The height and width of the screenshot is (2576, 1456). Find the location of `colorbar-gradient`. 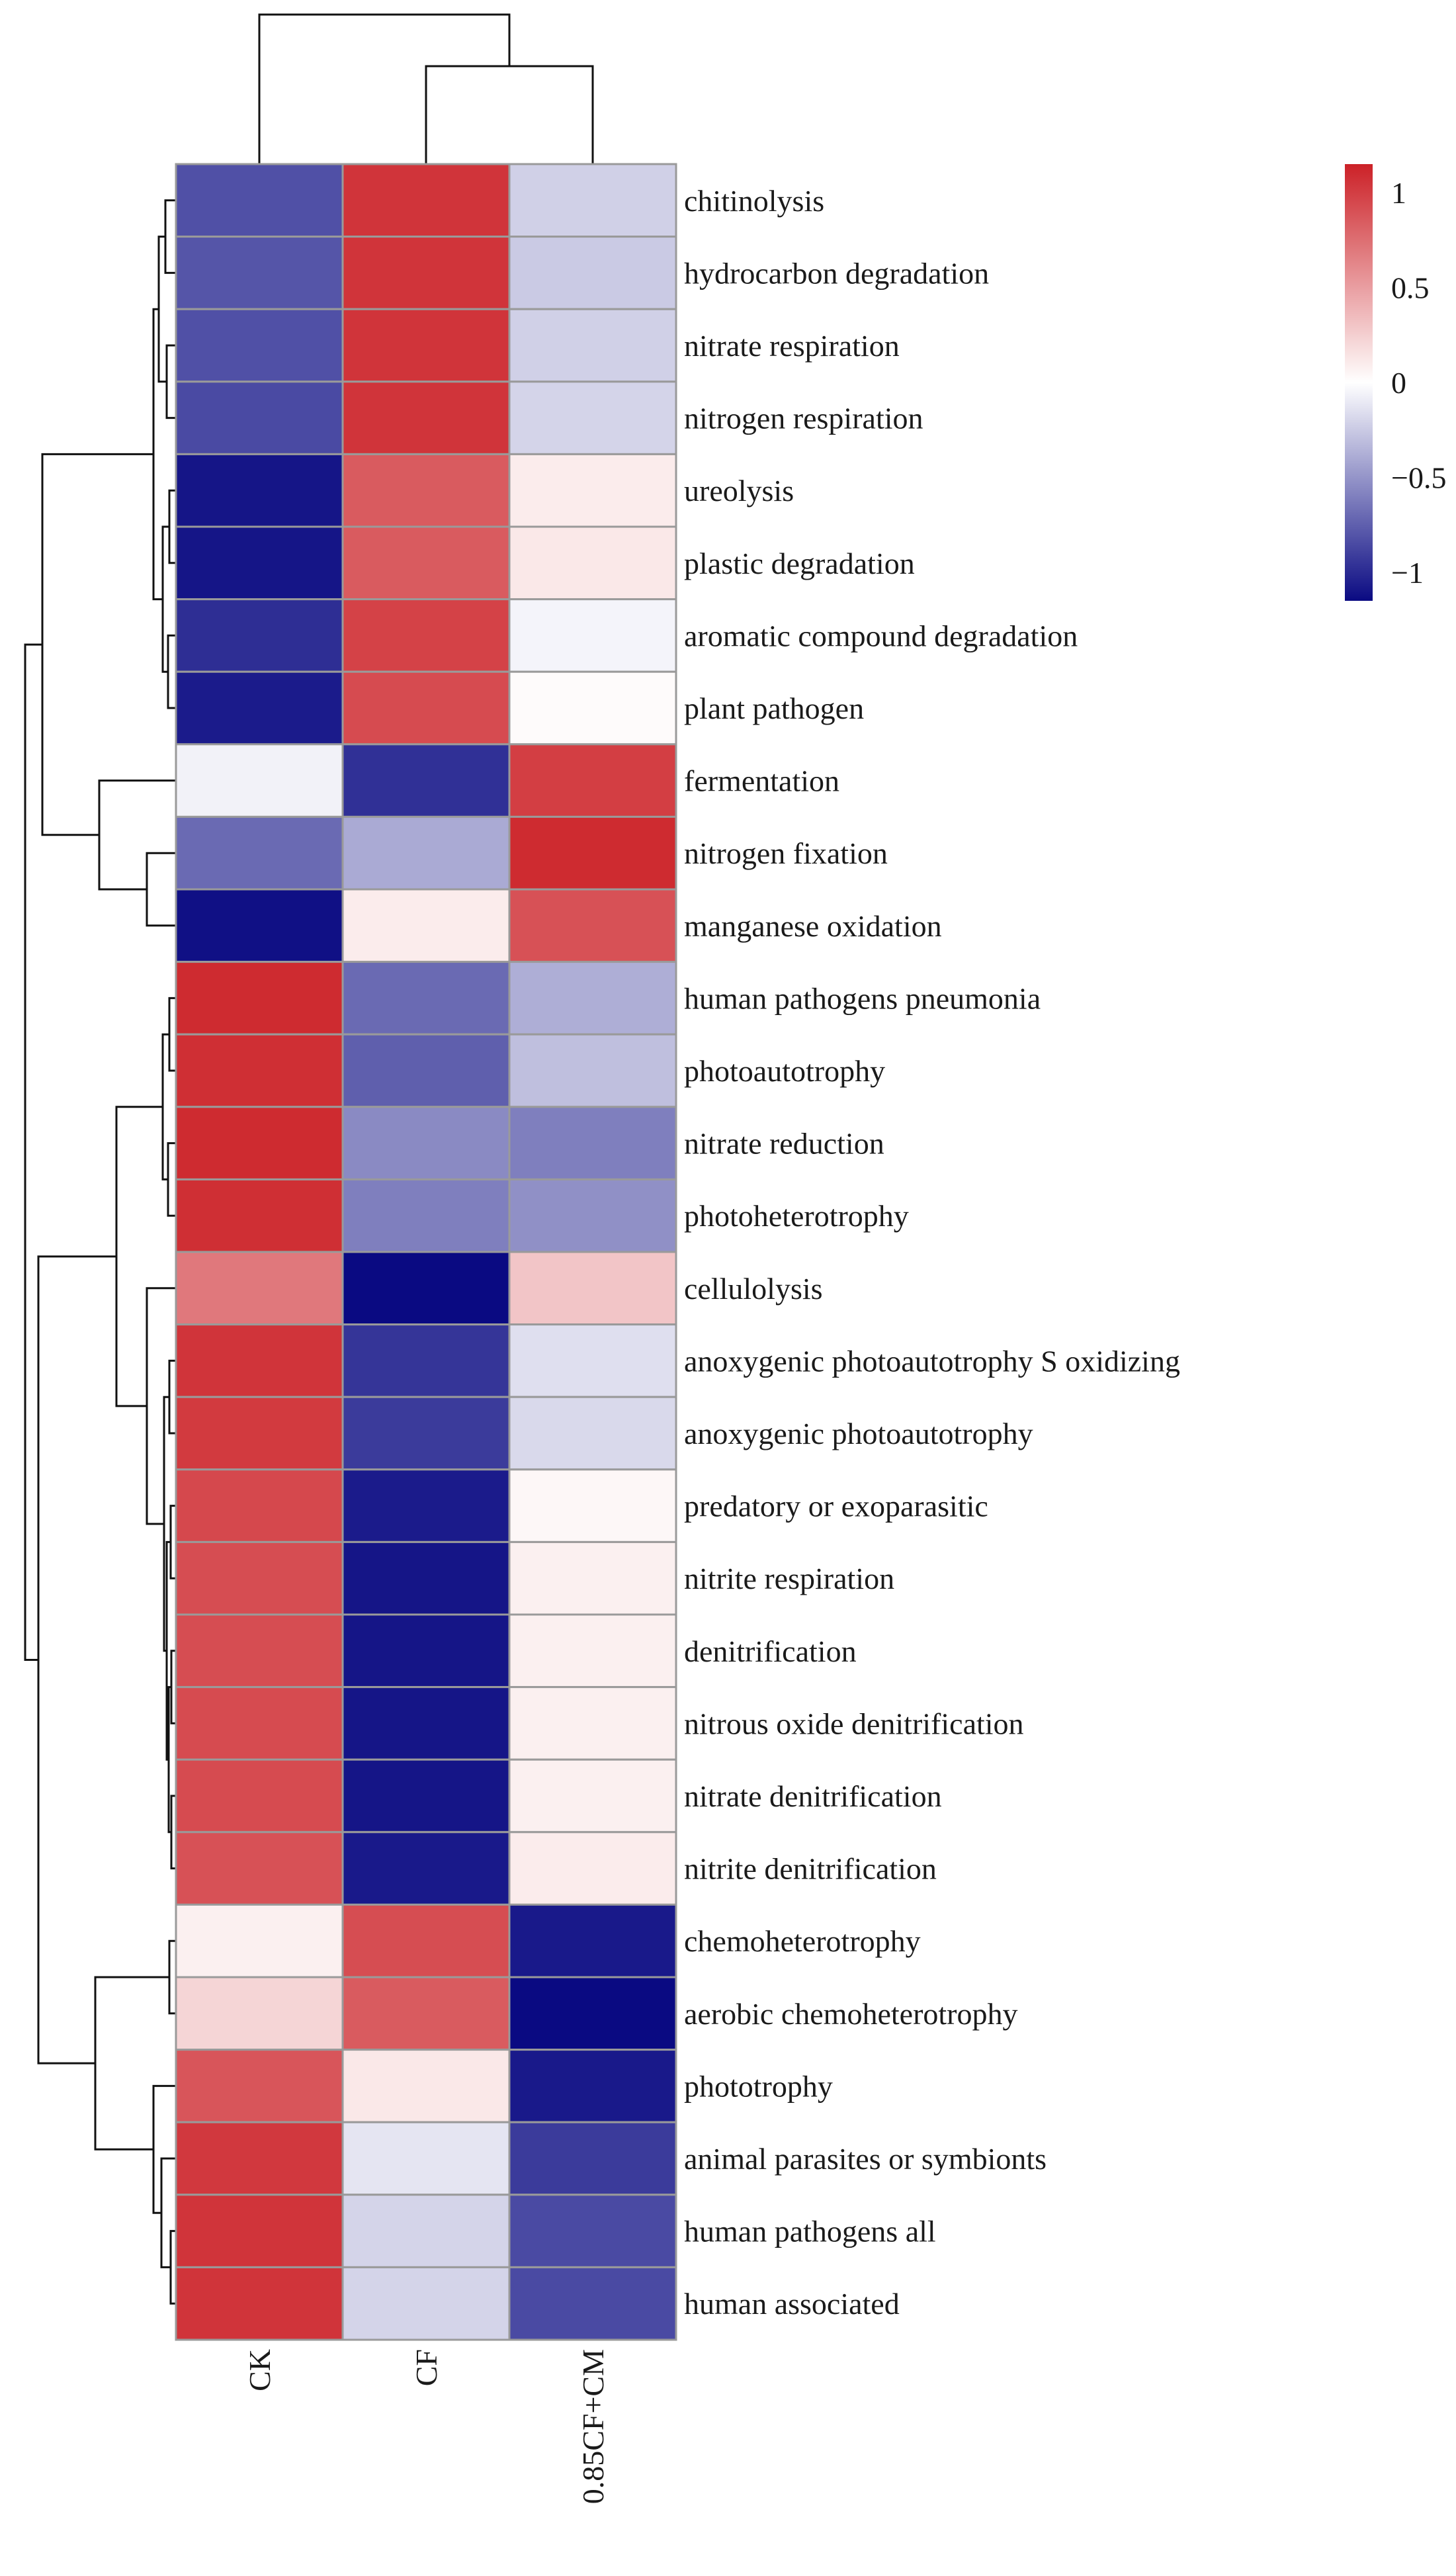

colorbar-gradient is located at coordinates (1359, 382).